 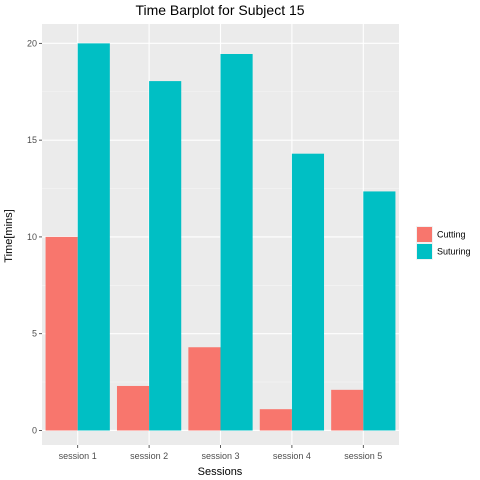 I want to click on x-tick-label: session 3, so click(x=220, y=456).